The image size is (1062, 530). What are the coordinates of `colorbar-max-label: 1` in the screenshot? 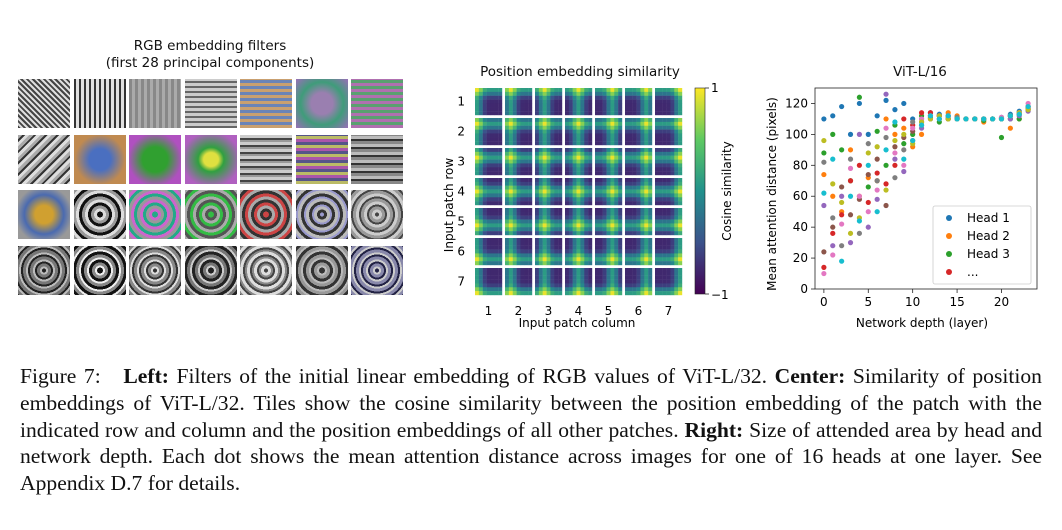 It's located at (715, 88).